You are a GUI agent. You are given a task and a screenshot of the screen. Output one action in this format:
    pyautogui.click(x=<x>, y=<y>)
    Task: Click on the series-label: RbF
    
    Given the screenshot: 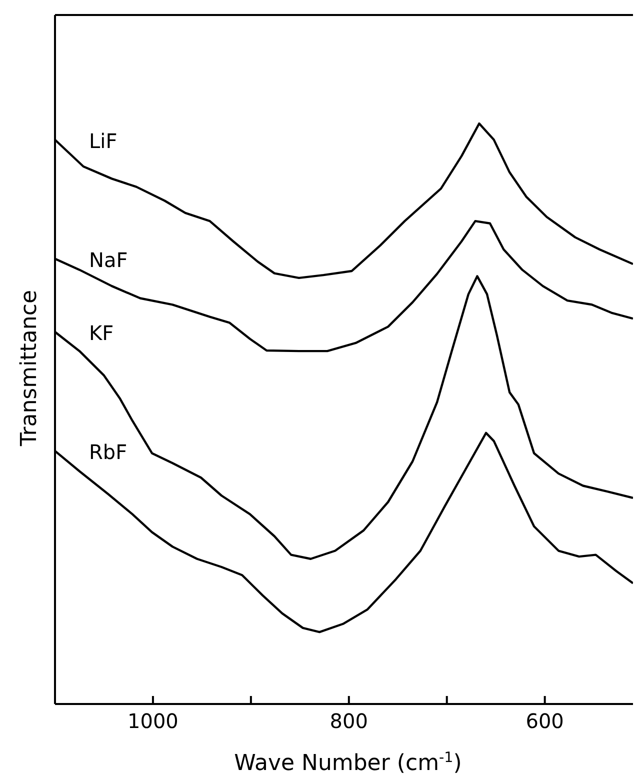 What is the action you would take?
    pyautogui.click(x=108, y=452)
    